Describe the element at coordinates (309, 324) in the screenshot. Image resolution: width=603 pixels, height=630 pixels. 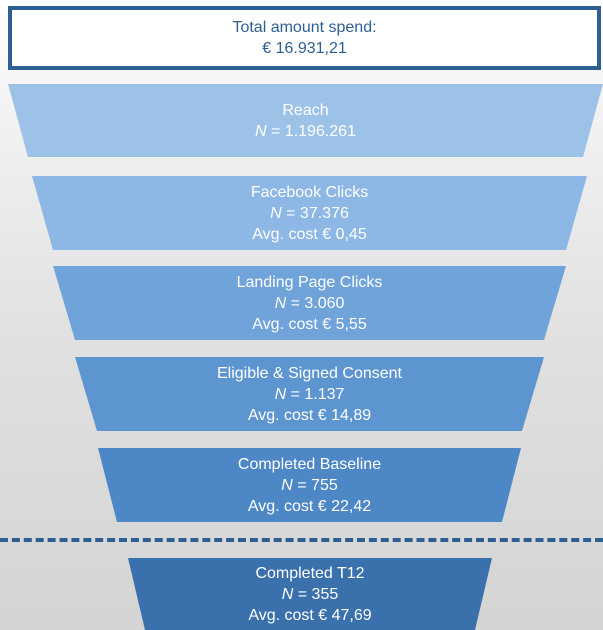
I see `stage-avg-cost: Avg. cost € 5,55` at that location.